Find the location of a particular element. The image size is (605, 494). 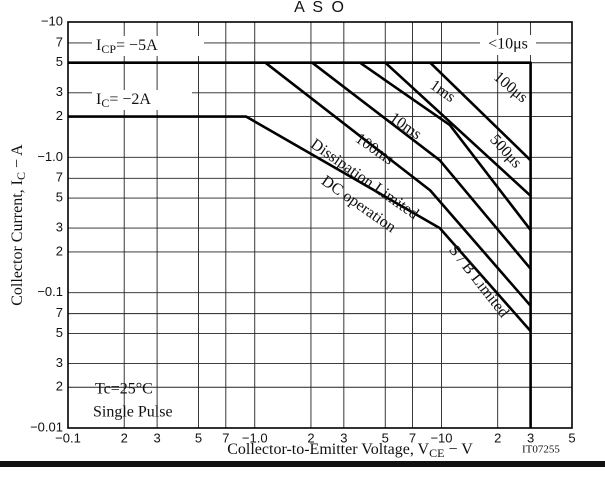

y-tick-label: −0.1 is located at coordinates (50, 291).